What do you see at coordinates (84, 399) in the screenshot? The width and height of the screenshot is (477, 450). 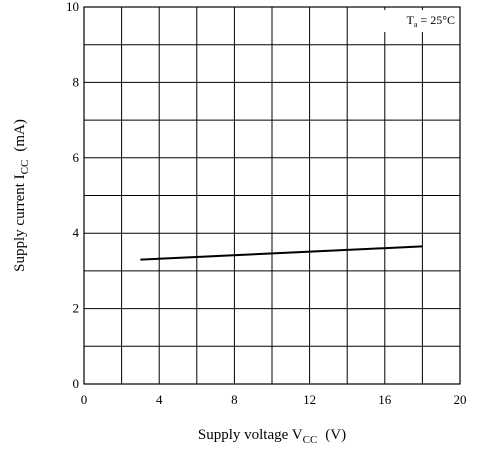 I see `x-tick-label: 0` at bounding box center [84, 399].